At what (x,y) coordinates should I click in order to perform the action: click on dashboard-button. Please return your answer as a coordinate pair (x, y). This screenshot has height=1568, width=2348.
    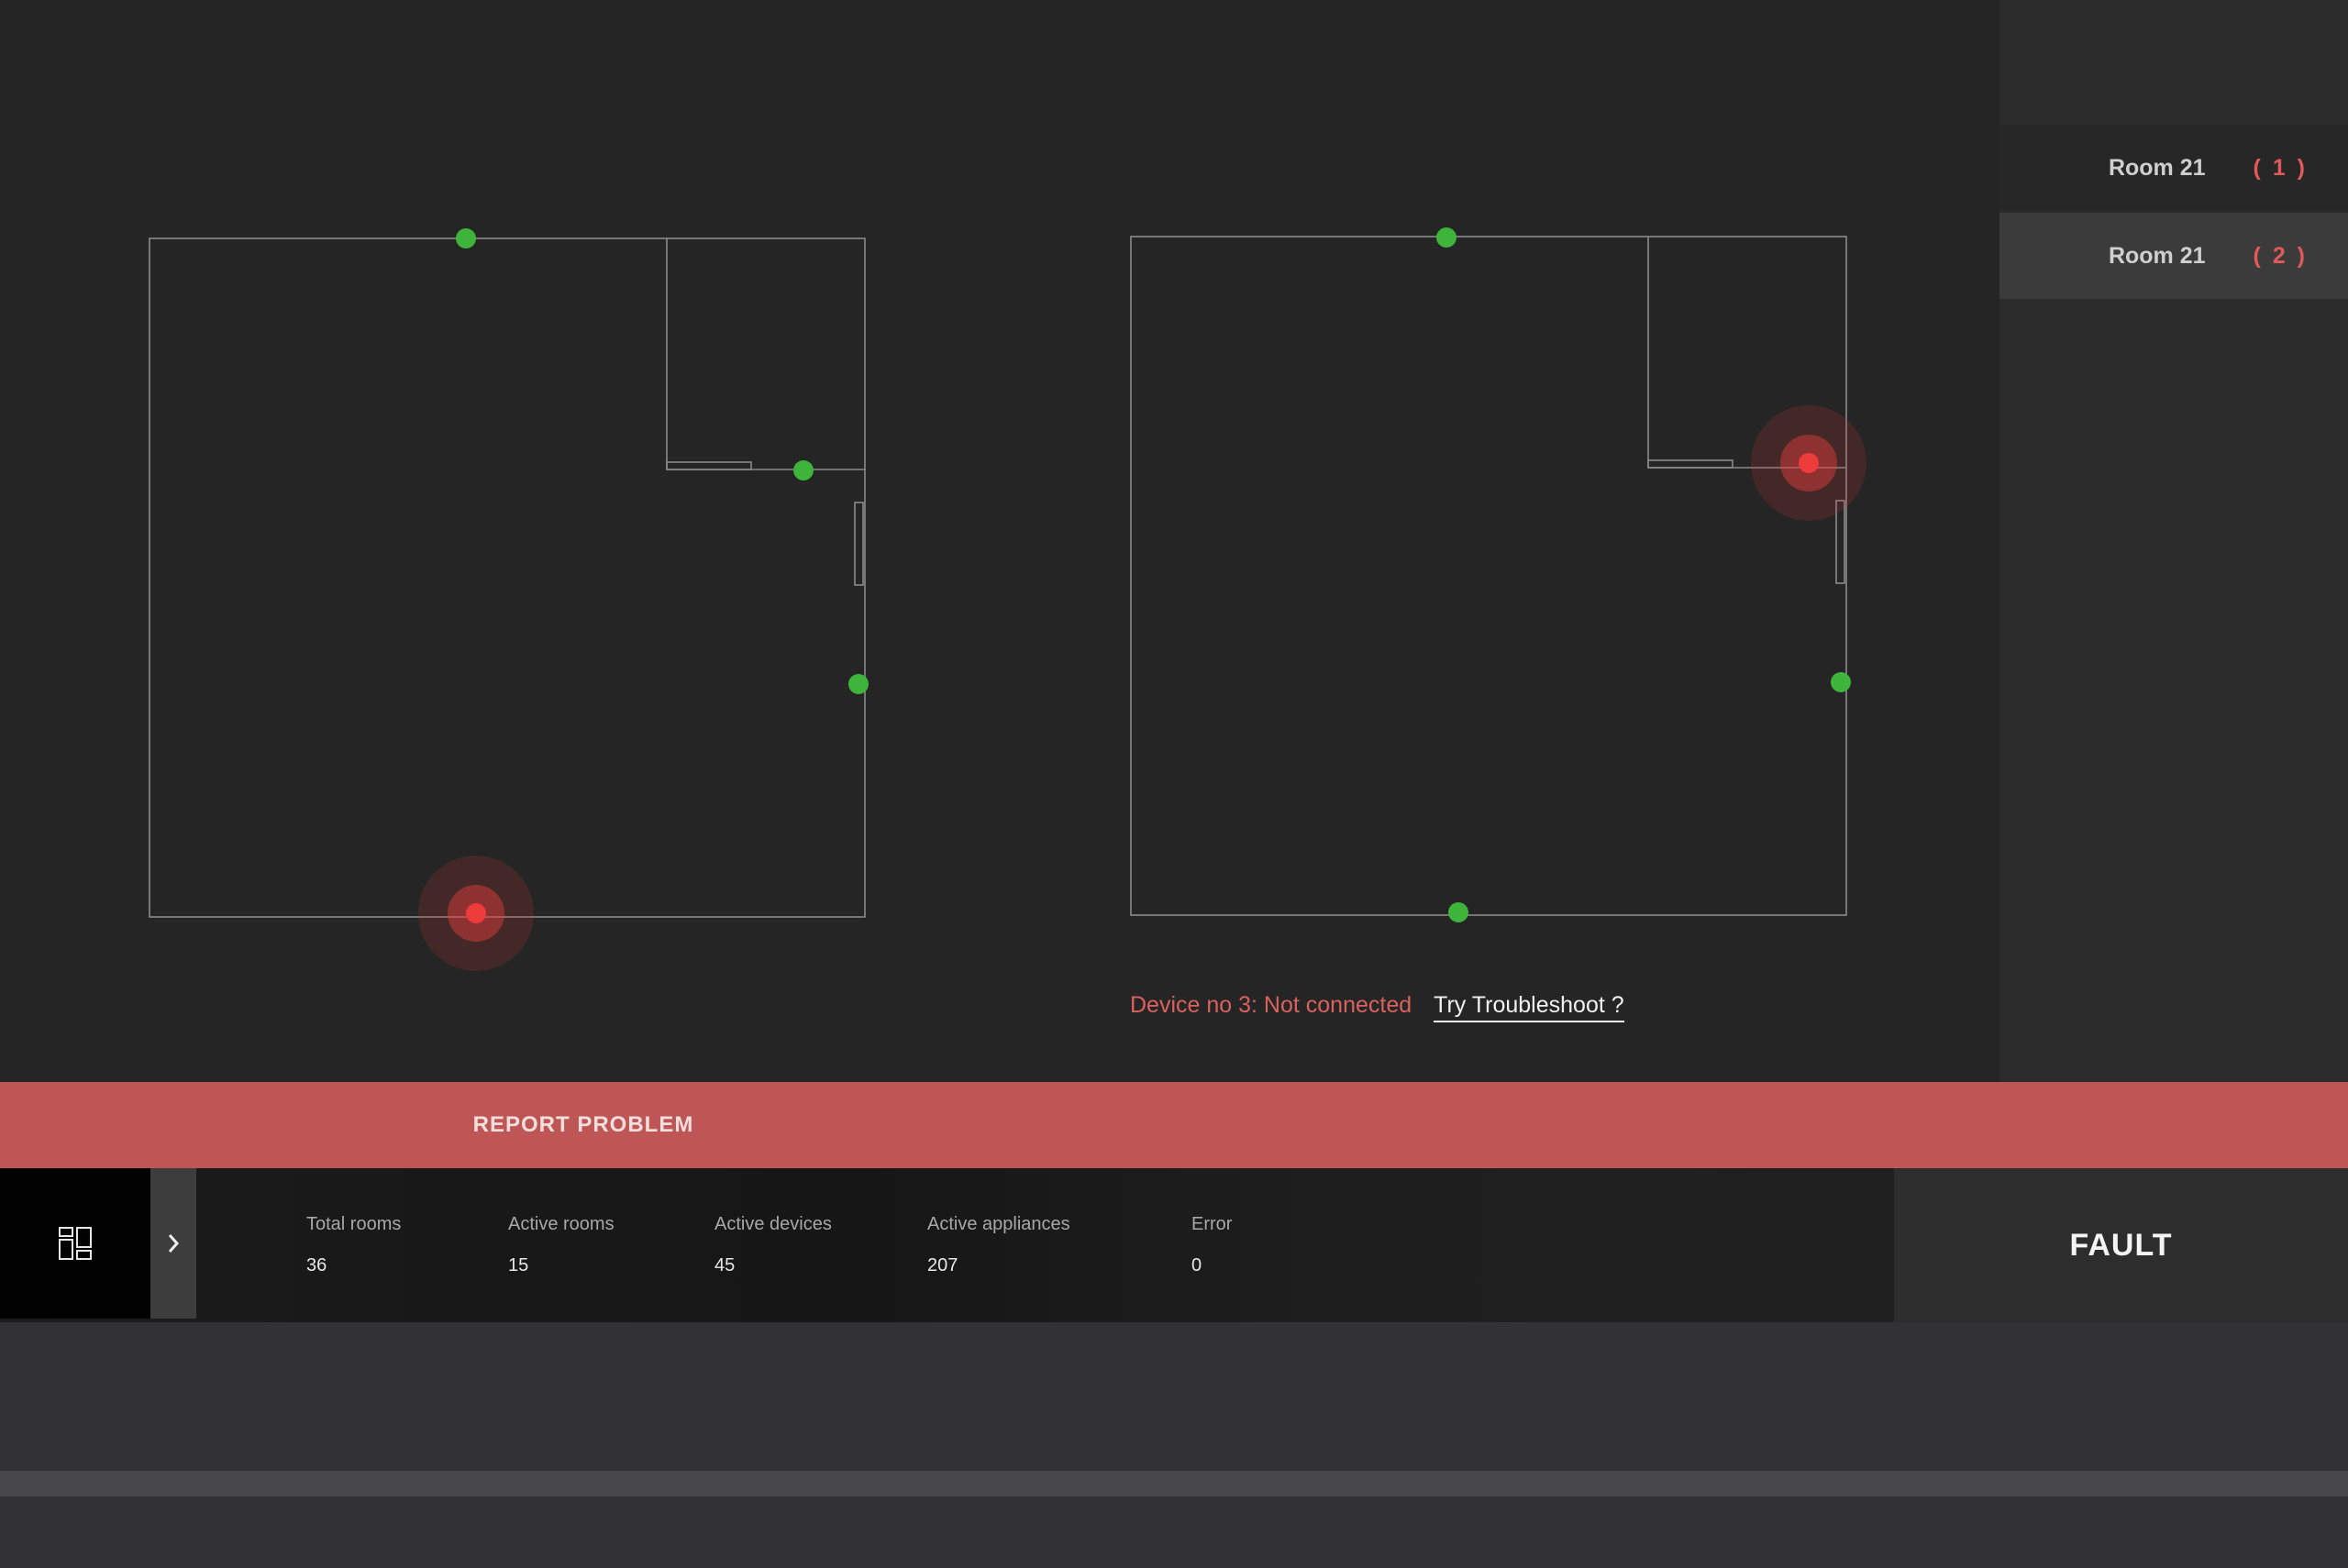
    Looking at the image, I should click on (75, 1243).